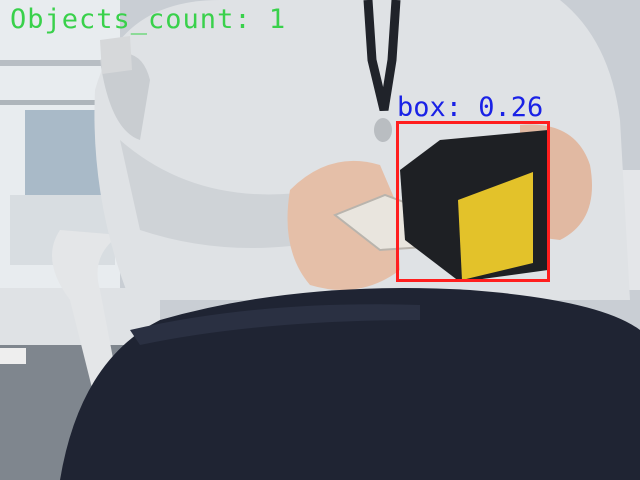  Describe the element at coordinates (116, 55) in the screenshot. I see `sleeve-patch` at that location.